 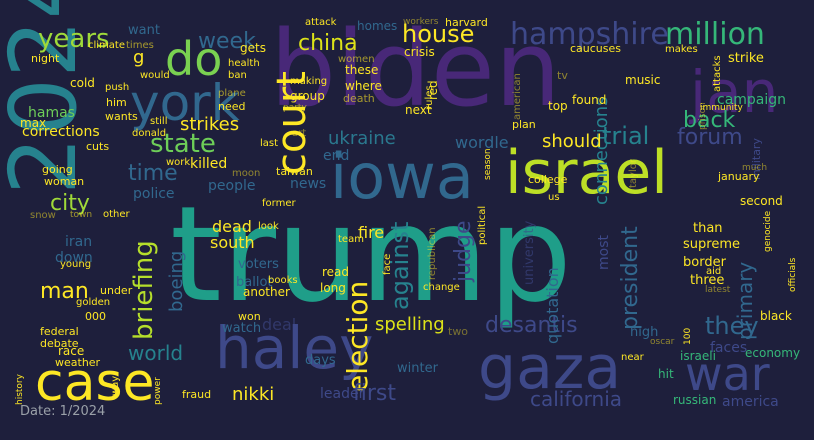 What do you see at coordinates (321, 22) in the screenshot?
I see `word-attack: attack` at bounding box center [321, 22].